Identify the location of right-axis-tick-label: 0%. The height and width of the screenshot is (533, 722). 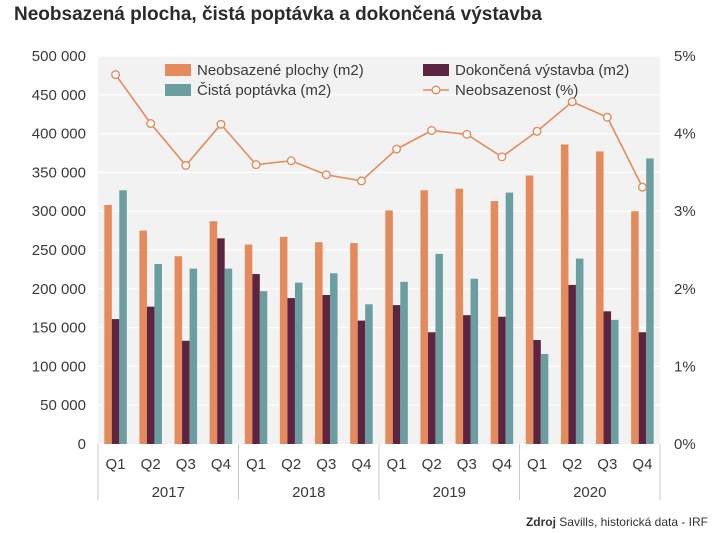
(685, 444).